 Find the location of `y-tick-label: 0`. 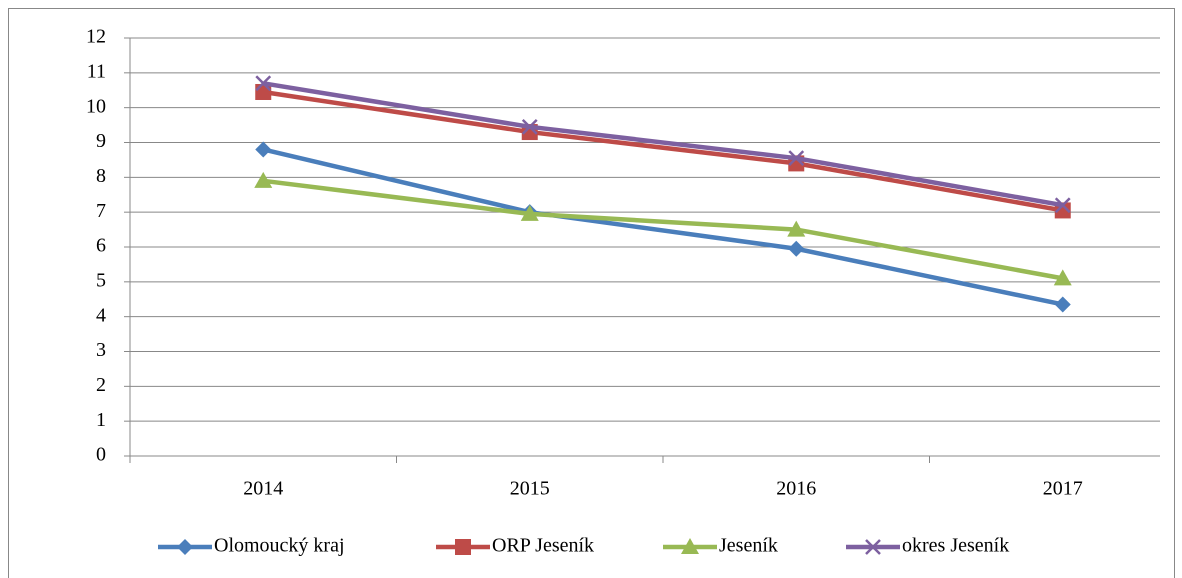

y-tick-label: 0 is located at coordinates (101, 455).